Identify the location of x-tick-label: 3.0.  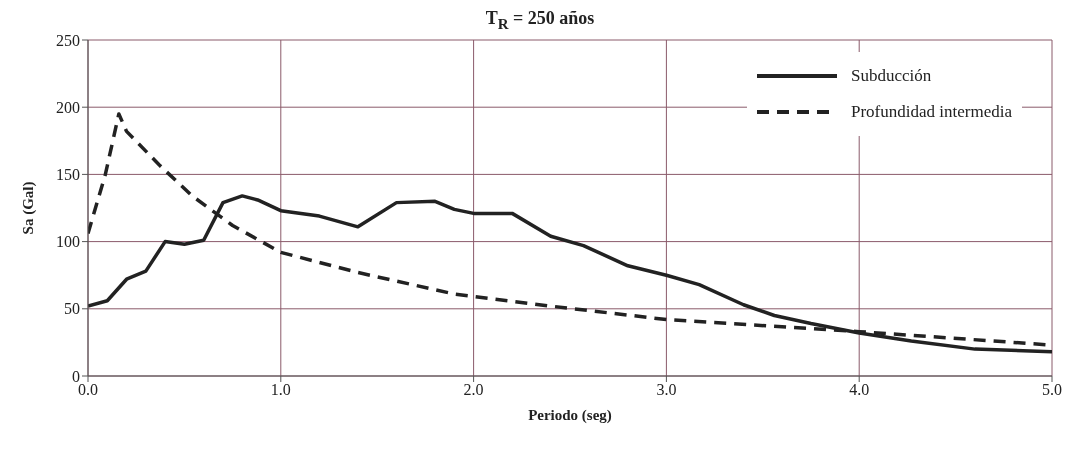
(666, 390).